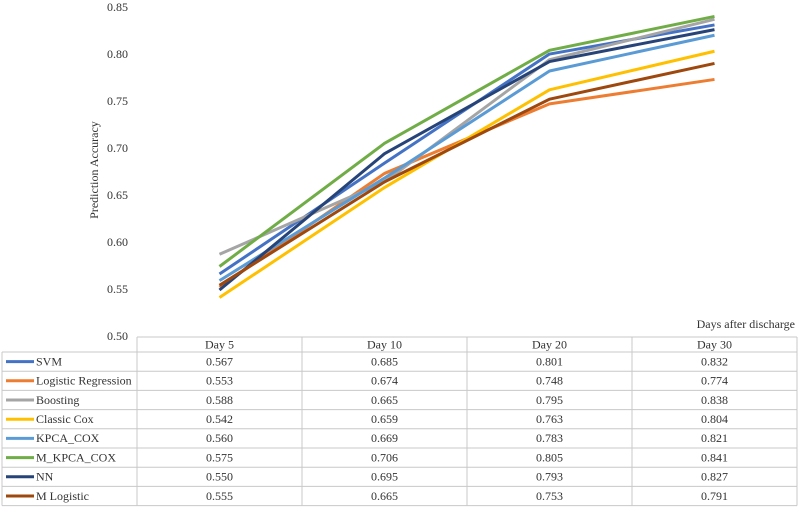  What do you see at coordinates (219, 477) in the screenshot?
I see `table-value: 0.550` at bounding box center [219, 477].